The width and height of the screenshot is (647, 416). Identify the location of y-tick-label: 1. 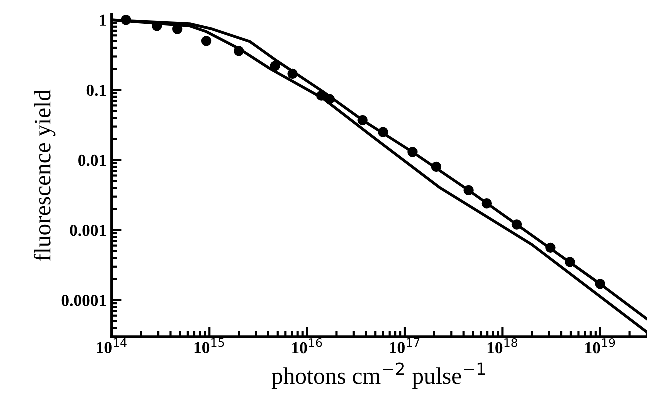
(103, 20).